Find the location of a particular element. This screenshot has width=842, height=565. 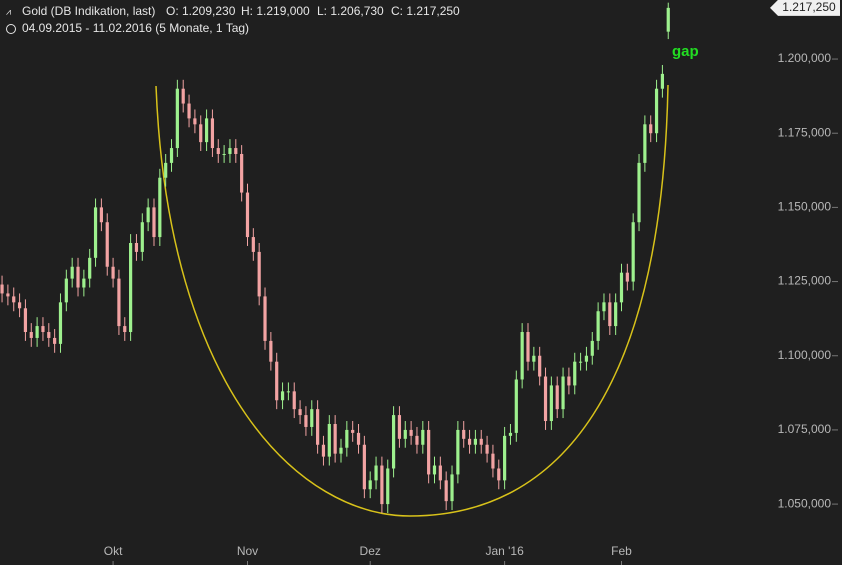

x-tick-label: Jan '16 is located at coordinates (504, 551).